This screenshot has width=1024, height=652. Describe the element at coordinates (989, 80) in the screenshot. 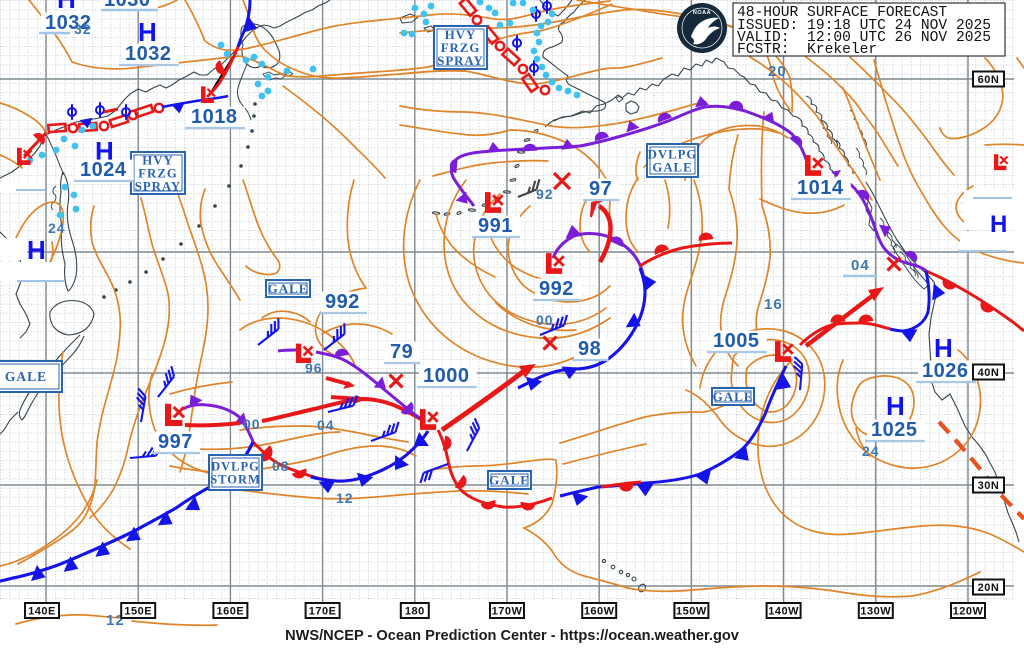

I see `svg-text: 60N` at that location.